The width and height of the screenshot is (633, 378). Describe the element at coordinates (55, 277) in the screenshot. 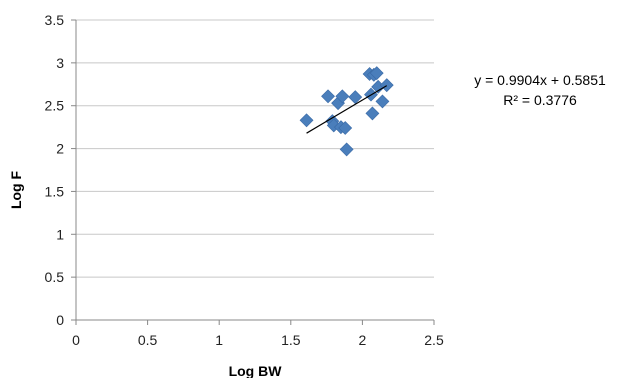

I see `y-tick-label: 0.5` at that location.